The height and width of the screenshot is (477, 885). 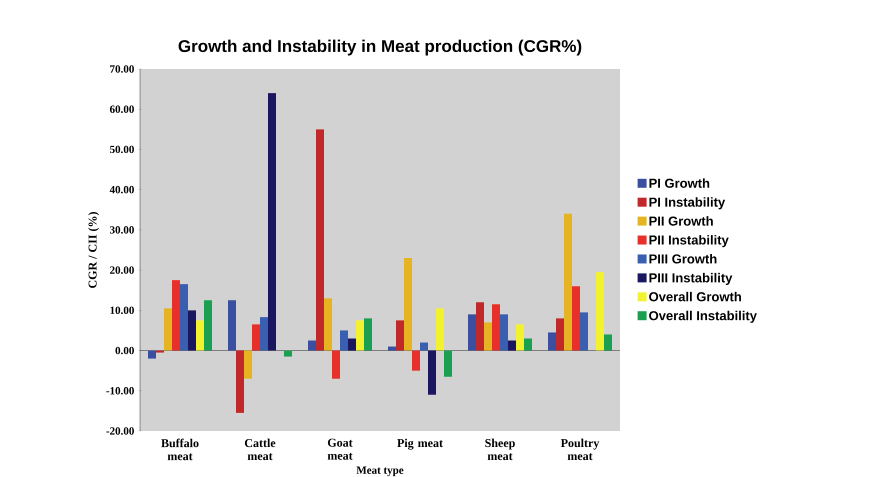 I want to click on y-tick-label: 20.00, so click(x=122, y=270).